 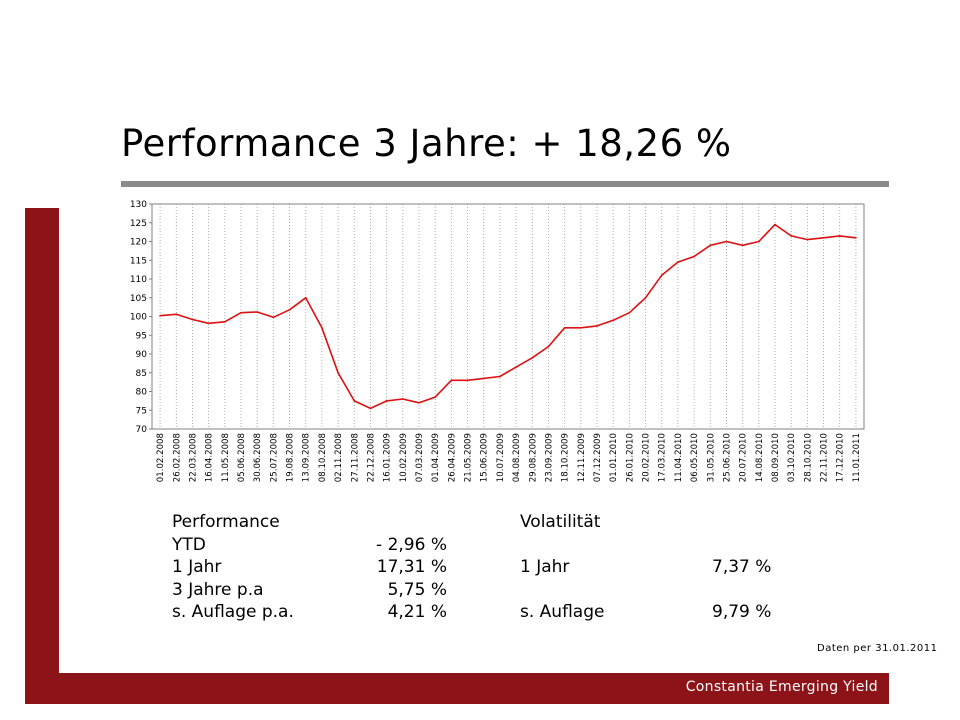 I want to click on fund-name: Constantia Emerging Yield, so click(x=781, y=687).